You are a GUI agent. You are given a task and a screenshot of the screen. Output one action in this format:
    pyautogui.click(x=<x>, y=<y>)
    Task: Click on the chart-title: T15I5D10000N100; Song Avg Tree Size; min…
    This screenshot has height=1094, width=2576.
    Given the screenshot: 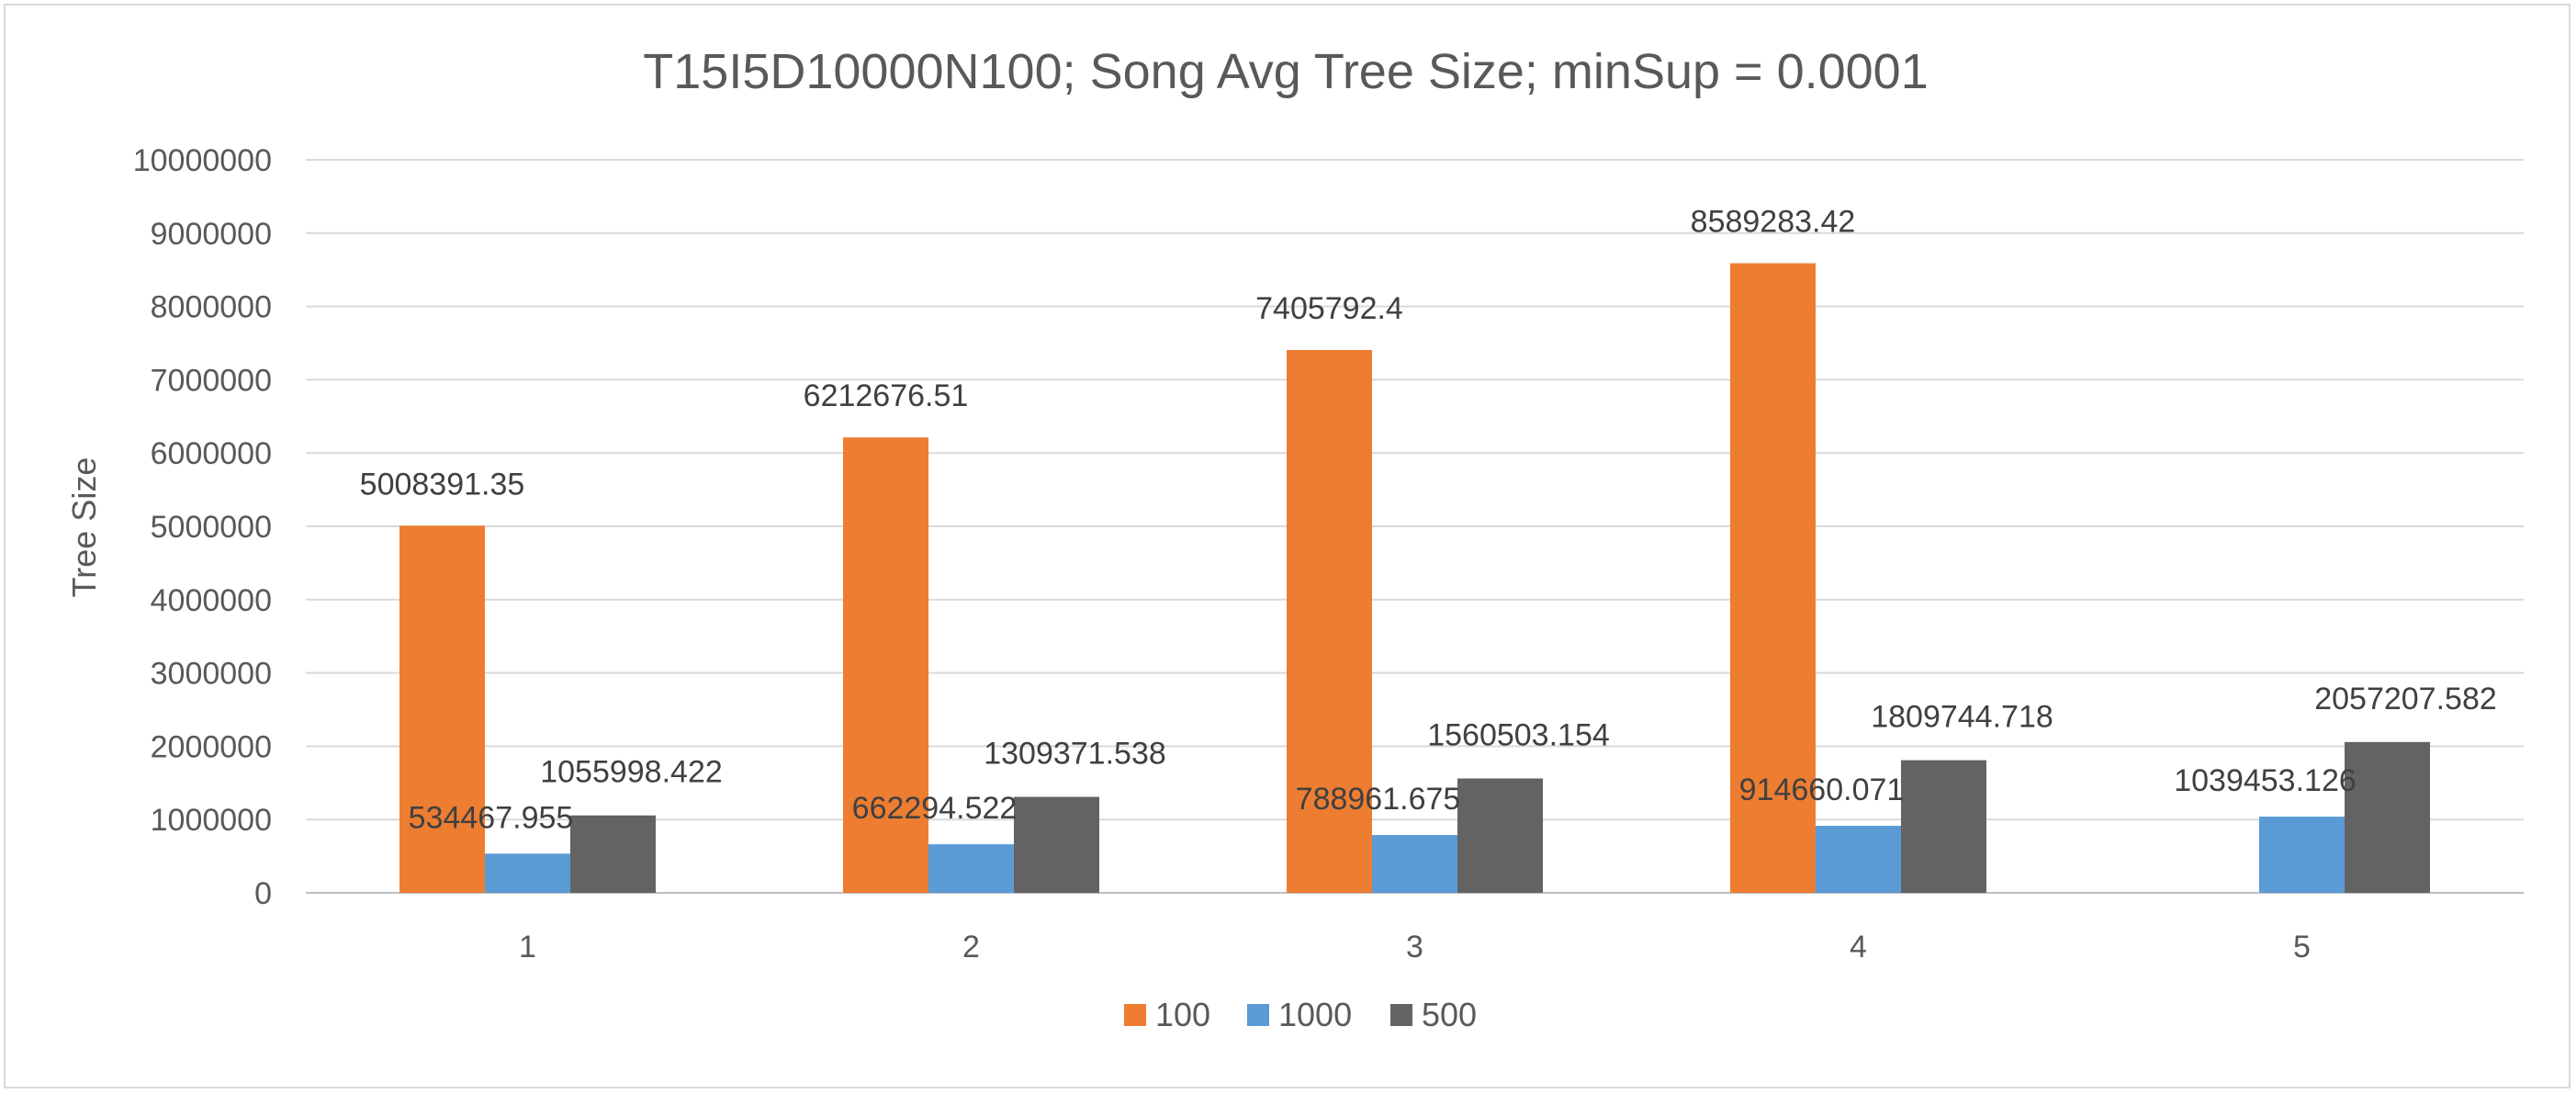 What is the action you would take?
    pyautogui.click(x=1285, y=71)
    